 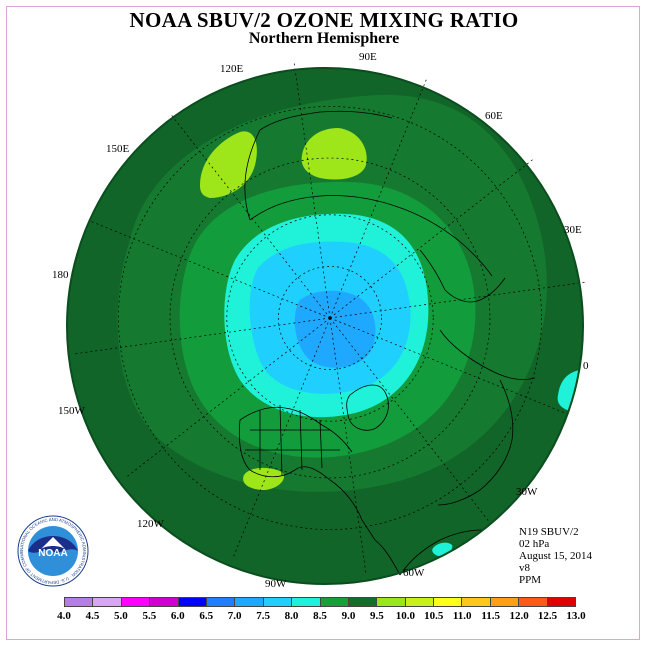 I want to click on lon-label-60w: 60W, so click(x=414, y=573).